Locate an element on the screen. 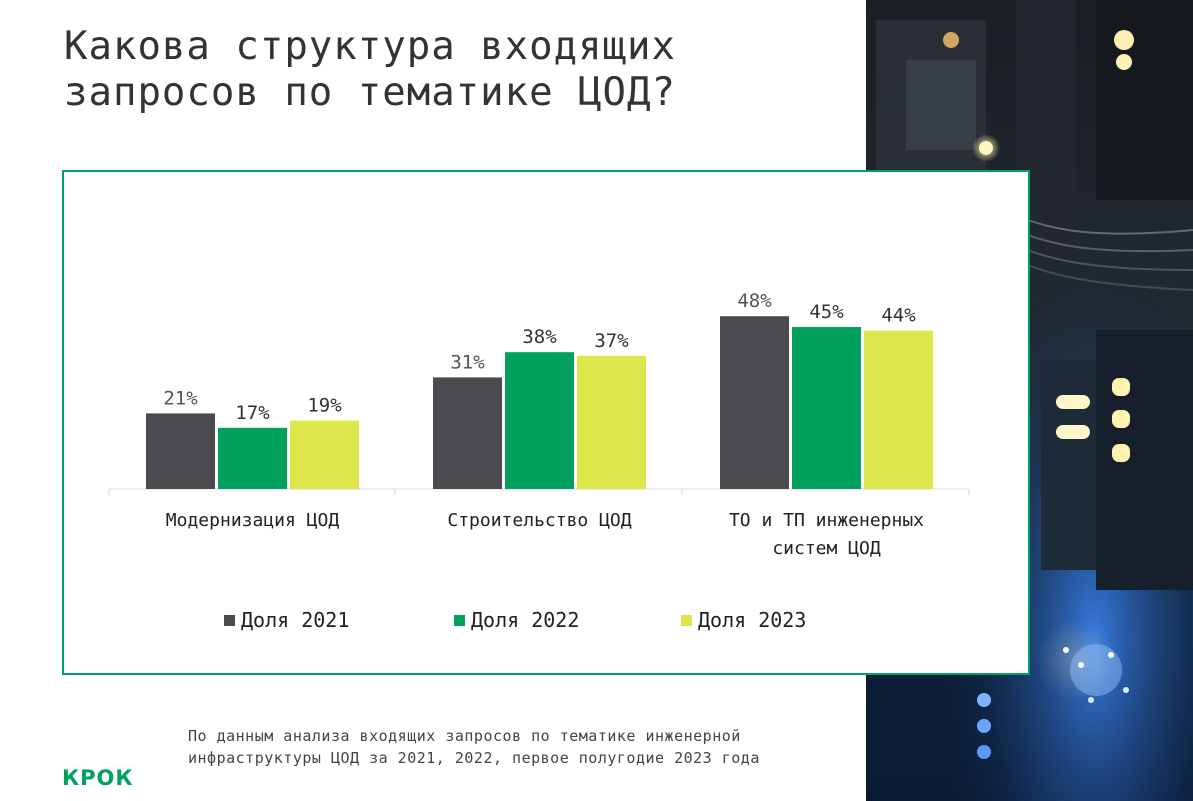  legend-item: Доля 2022 is located at coordinates (516, 620).